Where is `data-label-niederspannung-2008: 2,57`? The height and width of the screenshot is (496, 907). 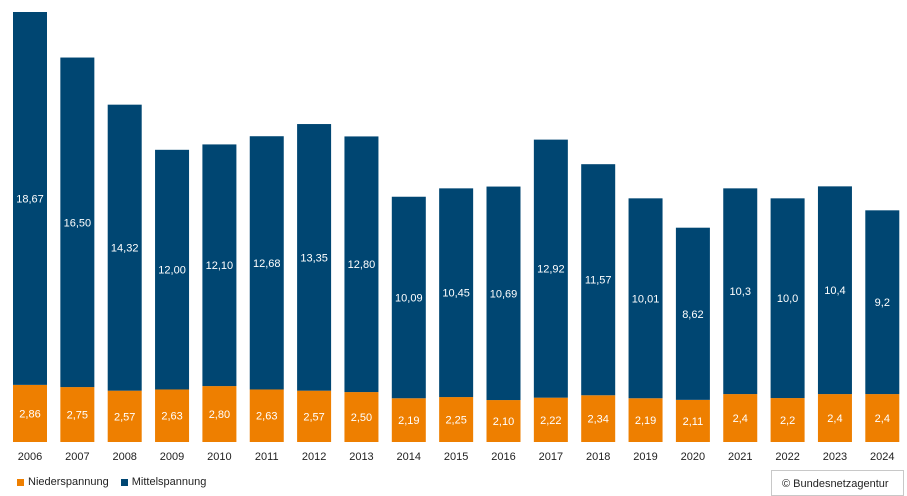
data-label-niederspannung-2008: 2,57 is located at coordinates (124, 417).